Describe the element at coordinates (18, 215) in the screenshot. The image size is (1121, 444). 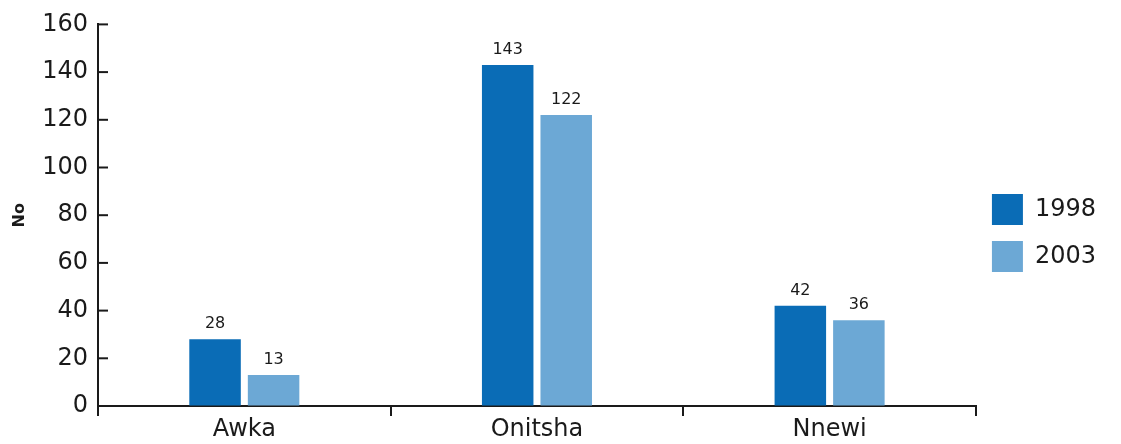
I see `y-axis-title: No` at that location.